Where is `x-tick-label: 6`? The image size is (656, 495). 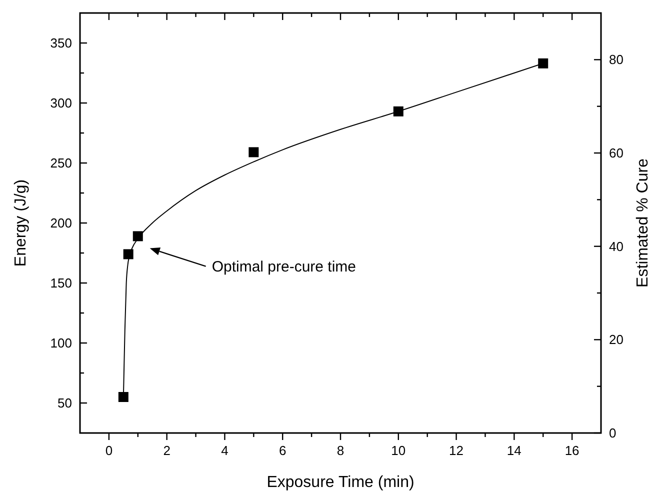
x-tick-label: 6 is located at coordinates (282, 450).